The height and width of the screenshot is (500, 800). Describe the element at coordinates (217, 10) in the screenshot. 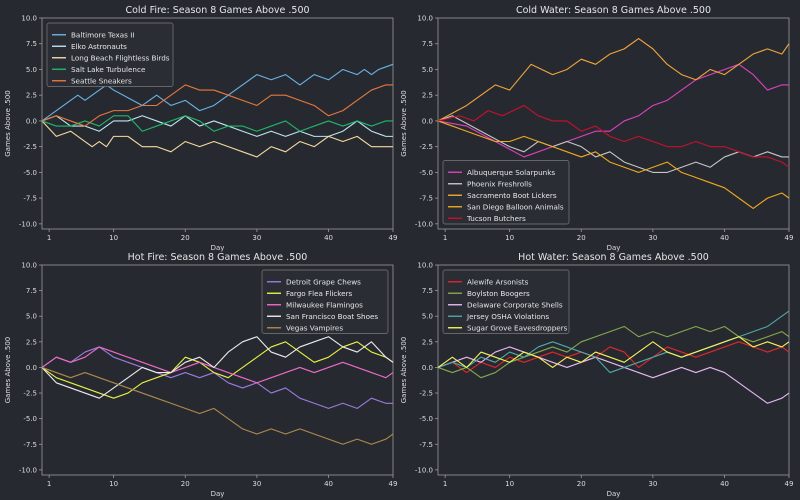

I see `chart-title: Cold Fire: Season 8 Games Above .500` at that location.